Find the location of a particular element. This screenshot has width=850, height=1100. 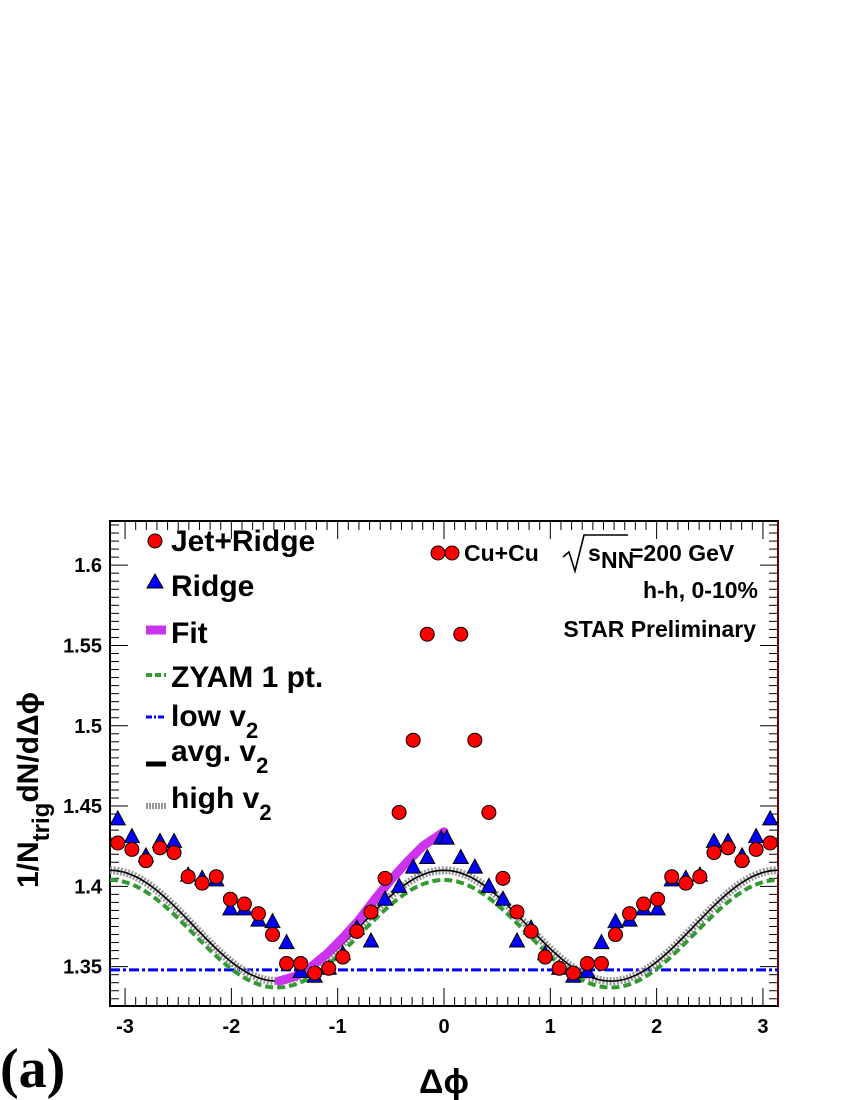

y-tick-label: 1.6 is located at coordinates (88, 566).